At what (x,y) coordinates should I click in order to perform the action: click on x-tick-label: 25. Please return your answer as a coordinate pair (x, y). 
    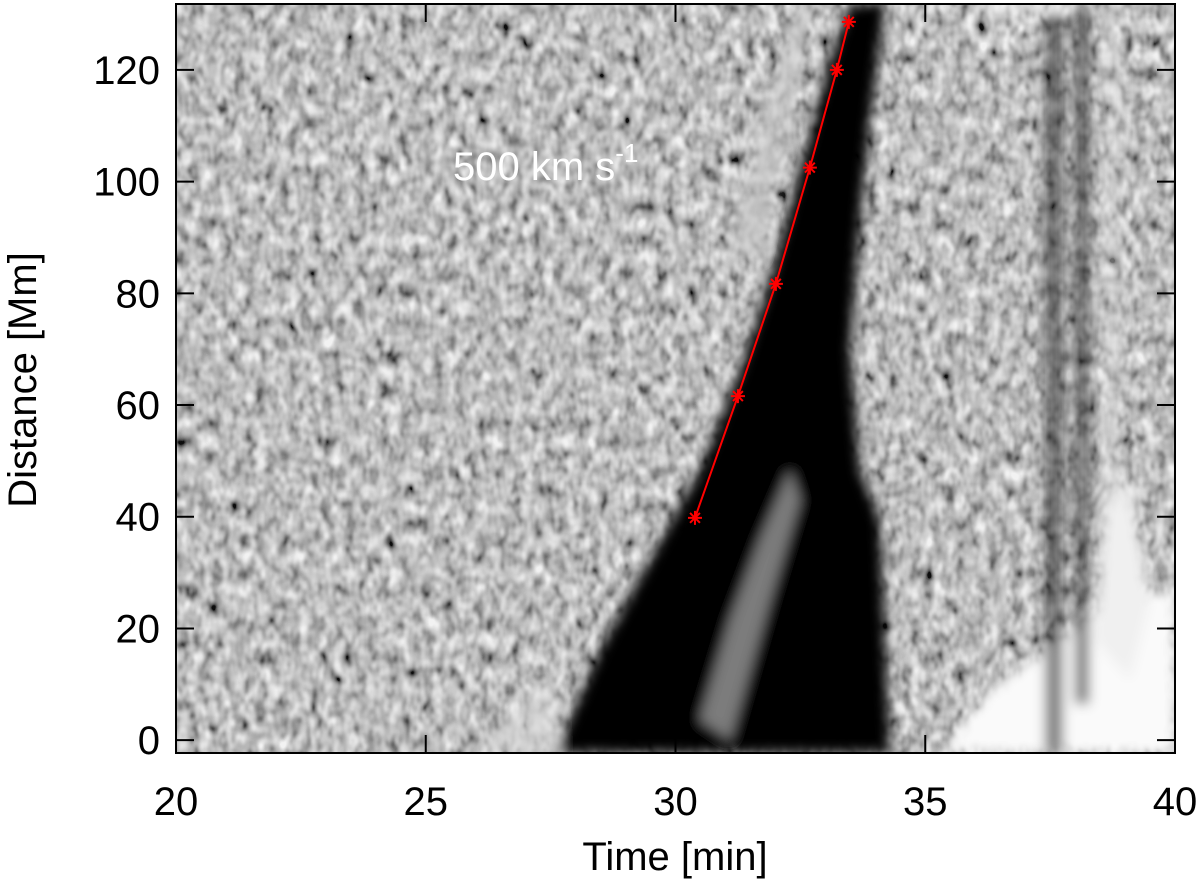
    Looking at the image, I should click on (426, 802).